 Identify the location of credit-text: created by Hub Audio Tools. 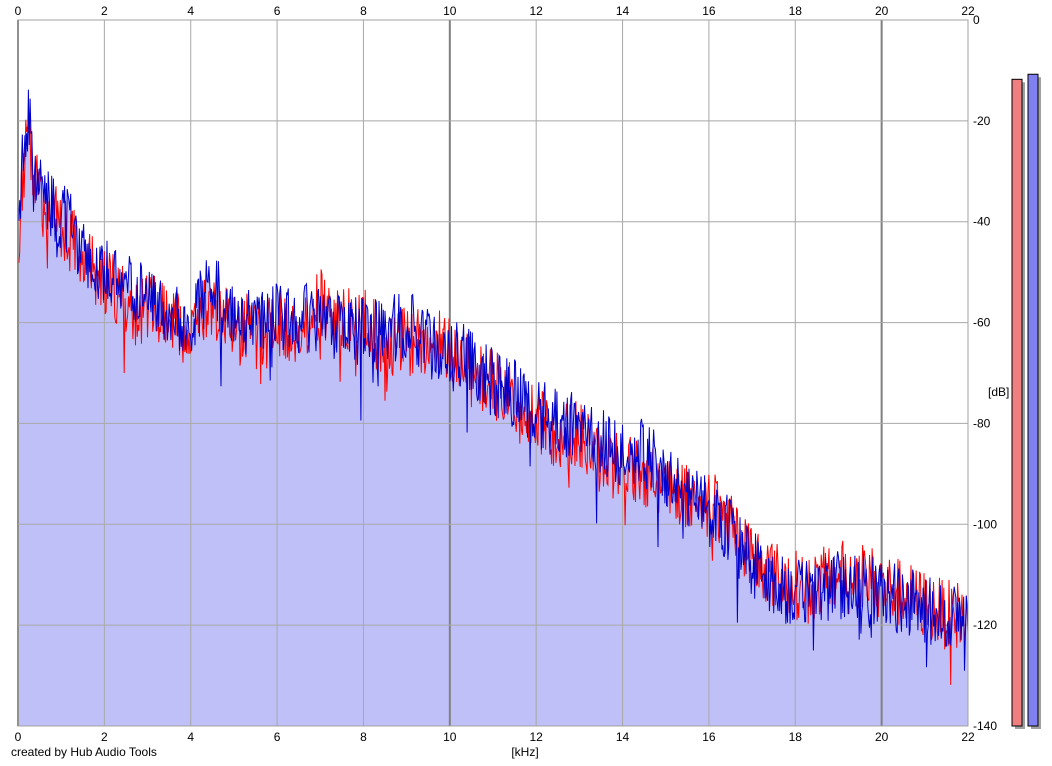
(84, 752).